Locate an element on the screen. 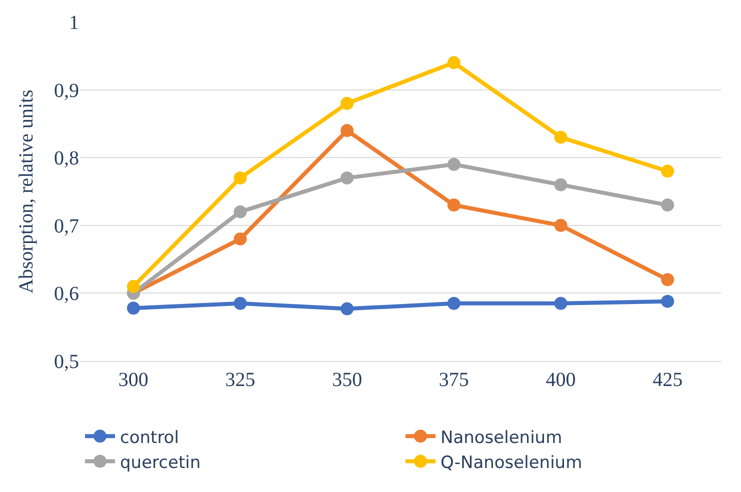  legend-label: Nanoselenium is located at coordinates (501, 438).